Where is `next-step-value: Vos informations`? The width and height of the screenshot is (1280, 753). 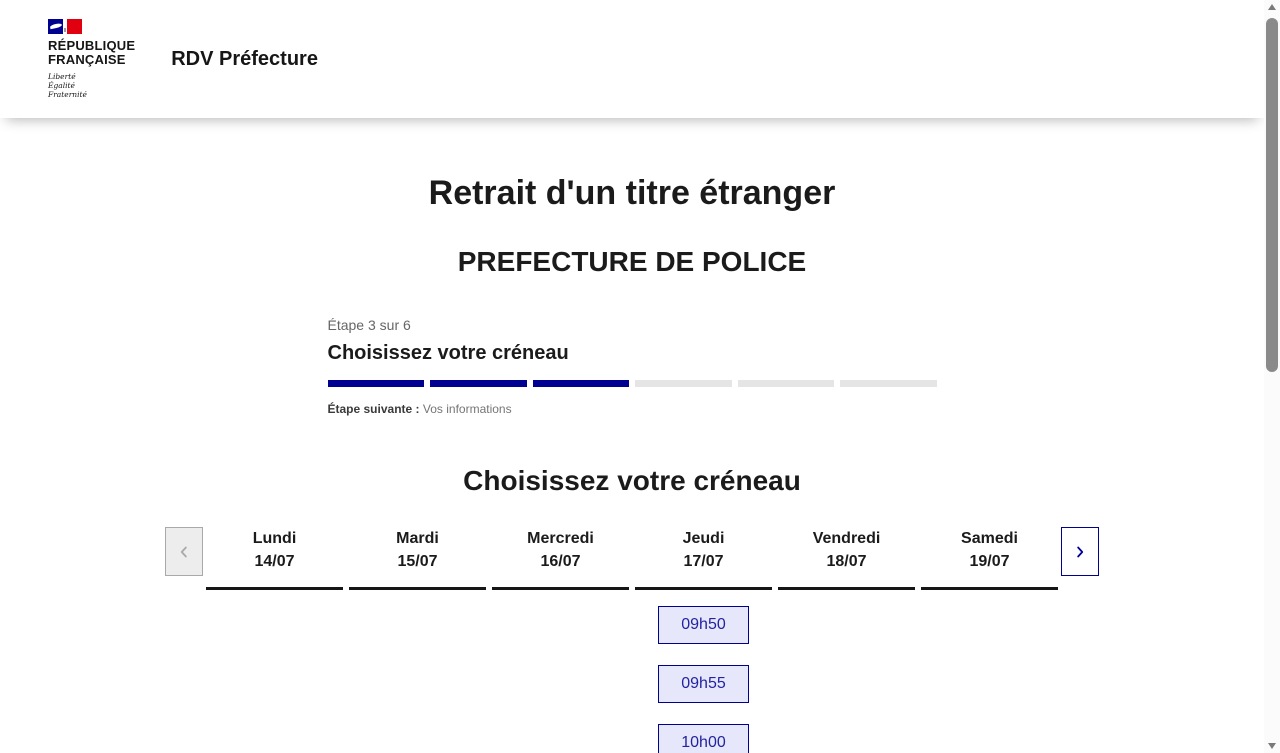 next-step-value: Vos informations is located at coordinates (467, 409).